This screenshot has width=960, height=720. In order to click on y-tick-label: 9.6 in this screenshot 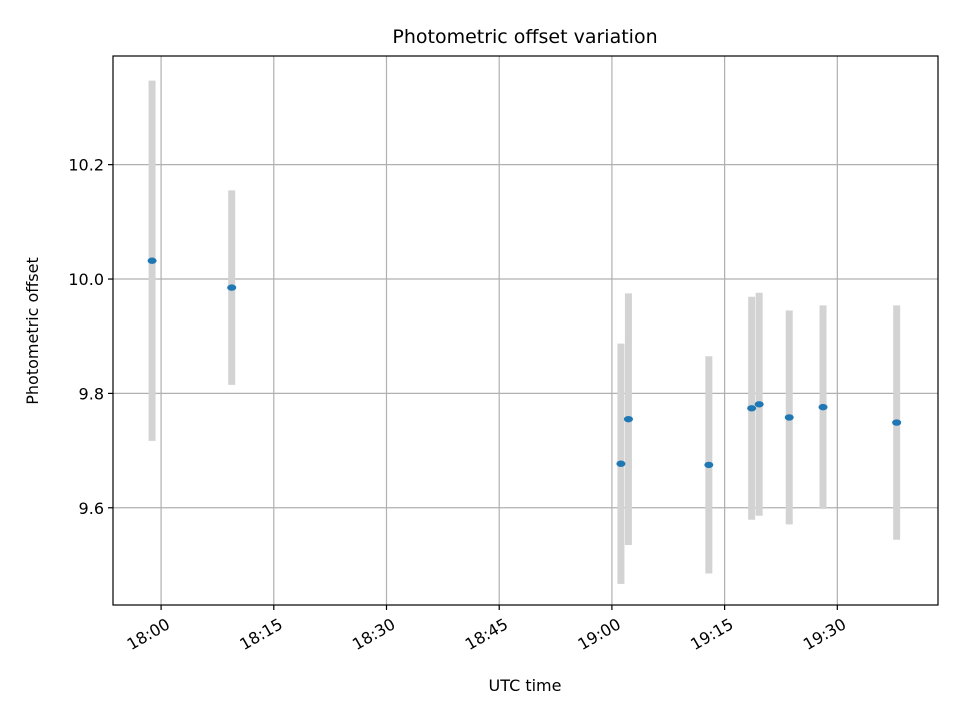, I will do `click(91, 508)`.